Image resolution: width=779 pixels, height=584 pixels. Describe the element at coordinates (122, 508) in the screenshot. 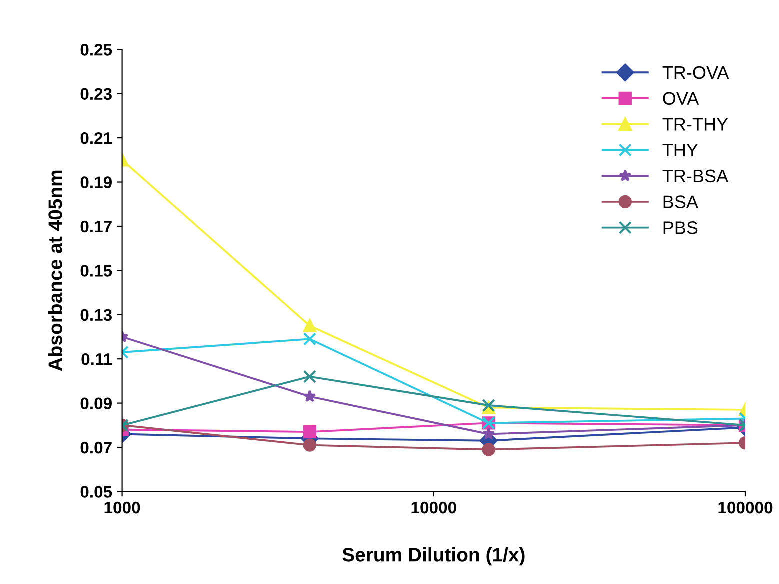

I see `x-tick-label: 1000` at that location.